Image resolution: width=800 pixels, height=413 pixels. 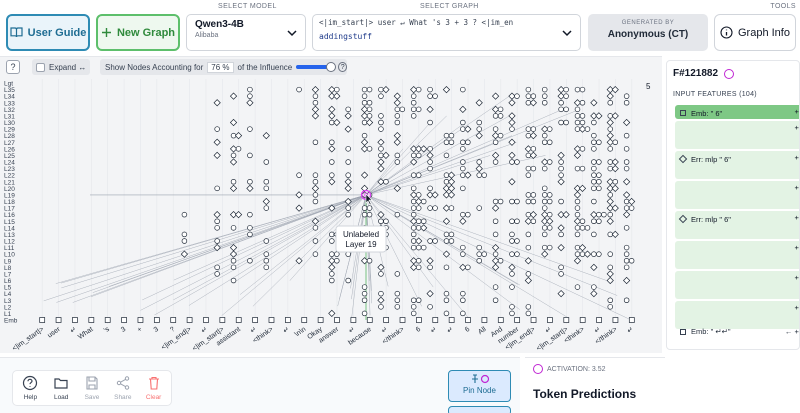 What do you see at coordinates (260, 385) in the screenshot?
I see `bottom-panel: Help Load Save Share Clear Pin Node` at bounding box center [260, 385].